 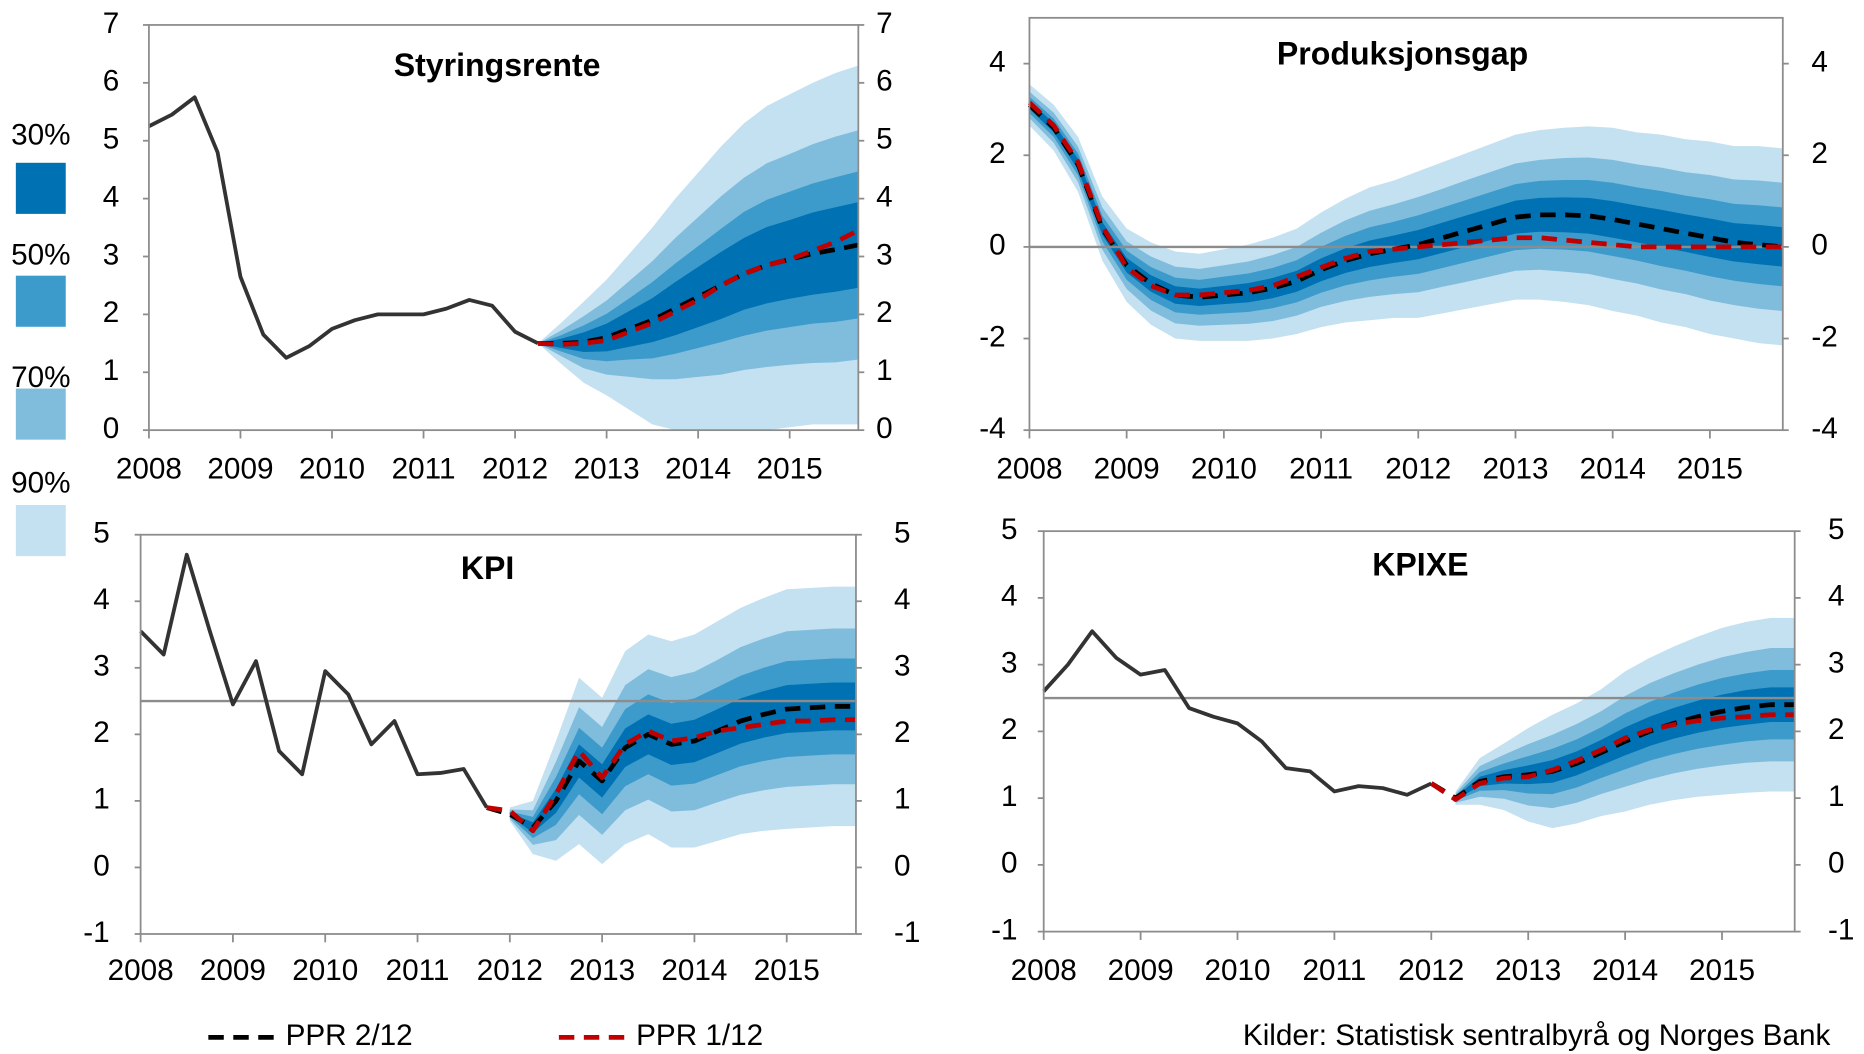 I want to click on chart-title: KPIXE, so click(x=1420, y=564).